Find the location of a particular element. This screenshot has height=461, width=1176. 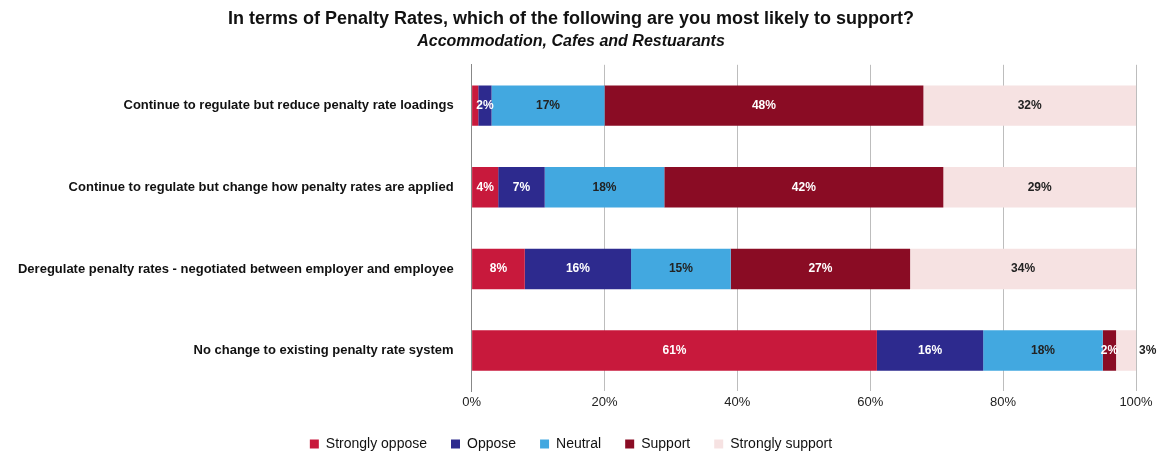

data-label: 7% is located at coordinates (521, 186).